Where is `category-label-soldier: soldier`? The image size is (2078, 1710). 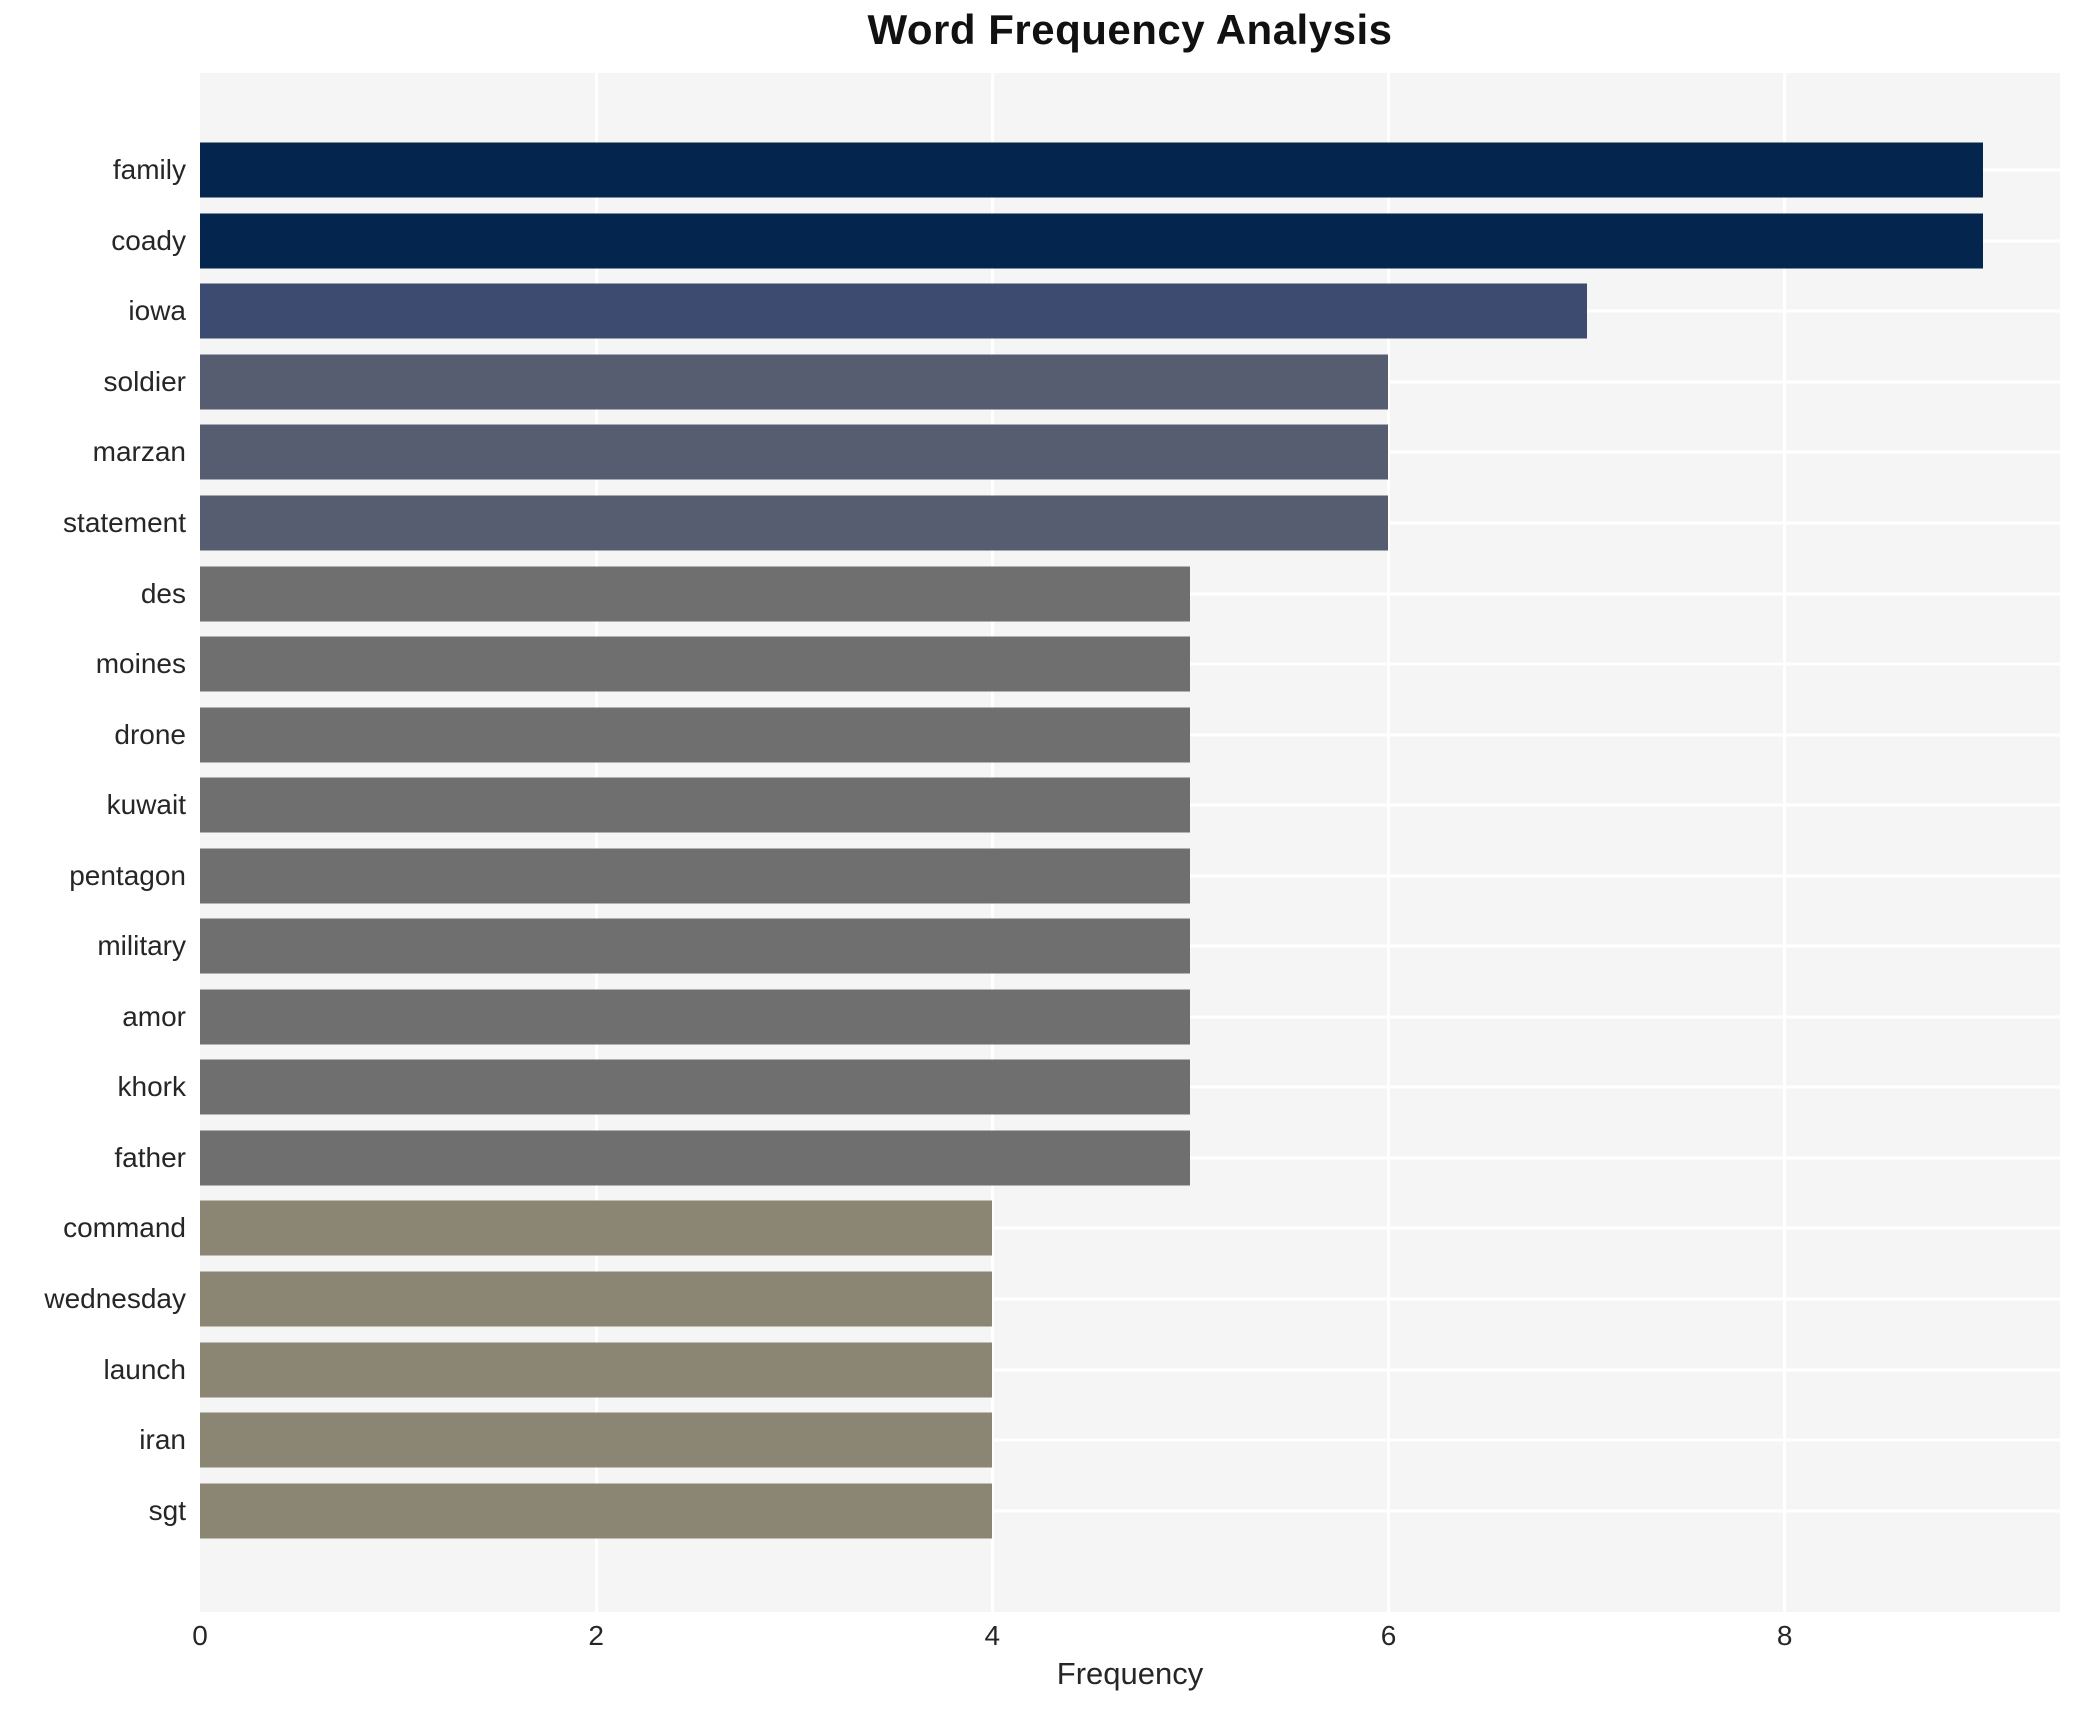
category-label-soldier: soldier is located at coordinates (144, 381).